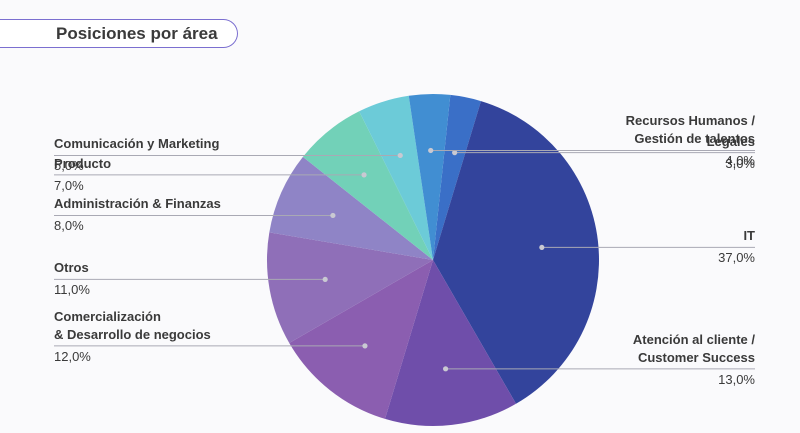  I want to click on slice-name: Producto, so click(83, 163).